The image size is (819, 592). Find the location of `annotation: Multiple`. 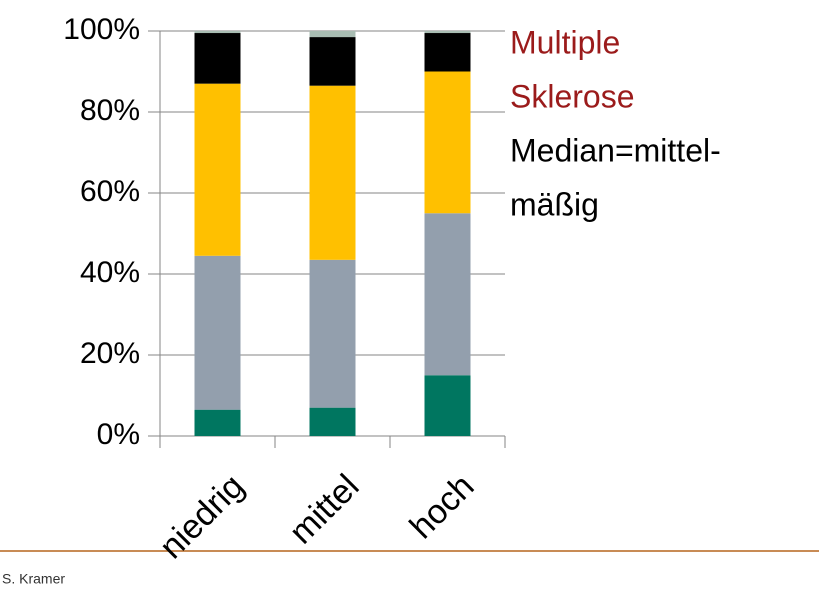

annotation: Multiple is located at coordinates (565, 42).